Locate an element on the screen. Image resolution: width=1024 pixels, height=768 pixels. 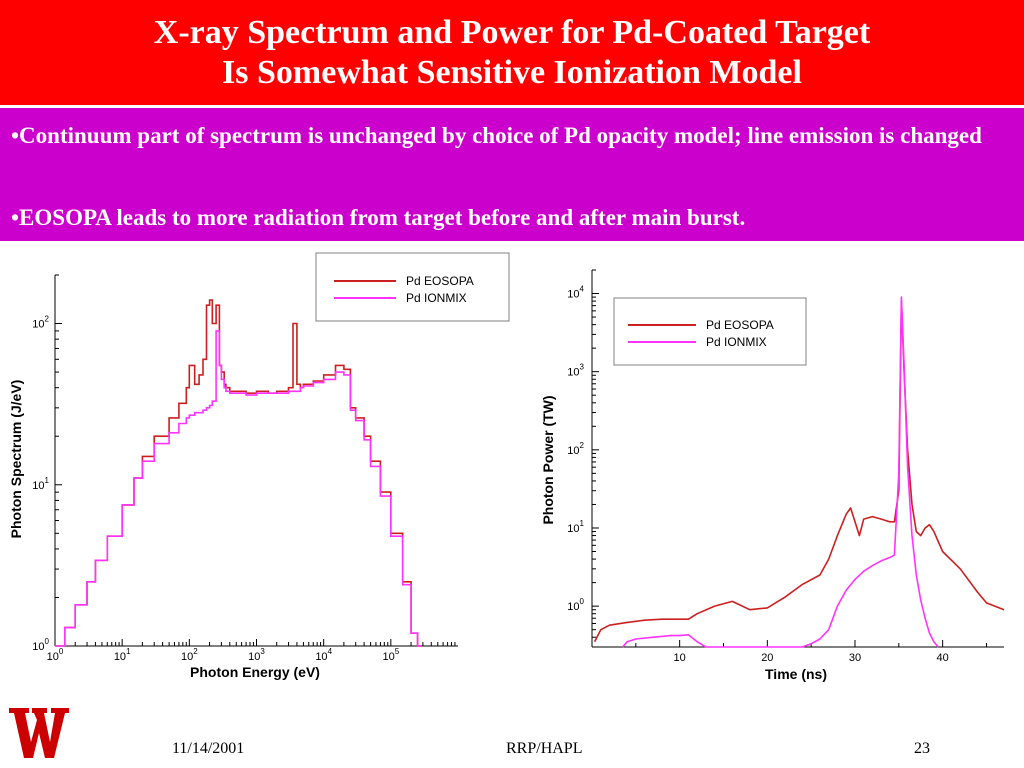
slide-title-line2: Is Somewhat Sensitive Ionization Model is located at coordinates (512, 72).